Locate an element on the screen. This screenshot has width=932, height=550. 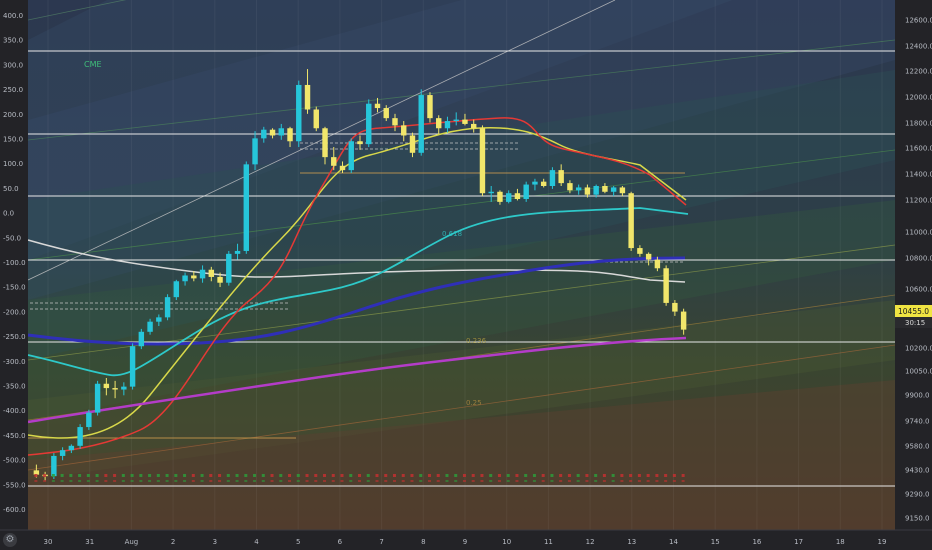
left-axis is located at coordinates (14, 265).